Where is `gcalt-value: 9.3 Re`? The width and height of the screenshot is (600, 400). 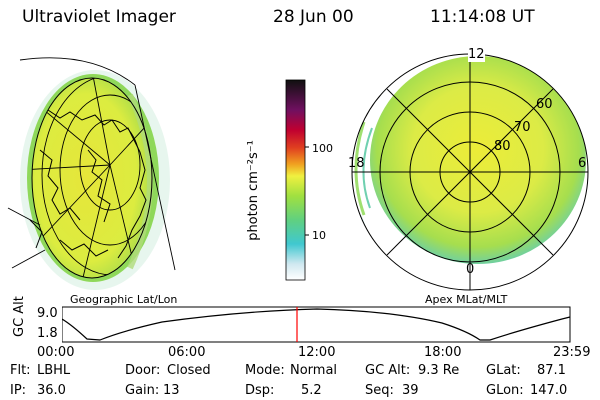
gcalt-value: 9.3 Re is located at coordinates (439, 370).